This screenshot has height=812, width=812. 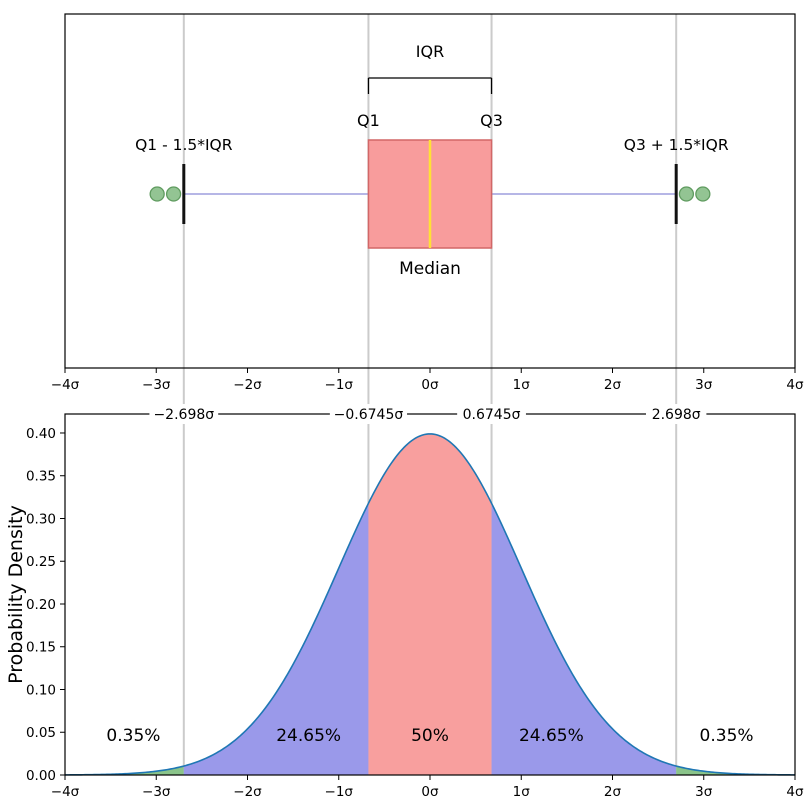 I want to click on pdf-x-tick-label: 0σ, so click(x=430, y=792).